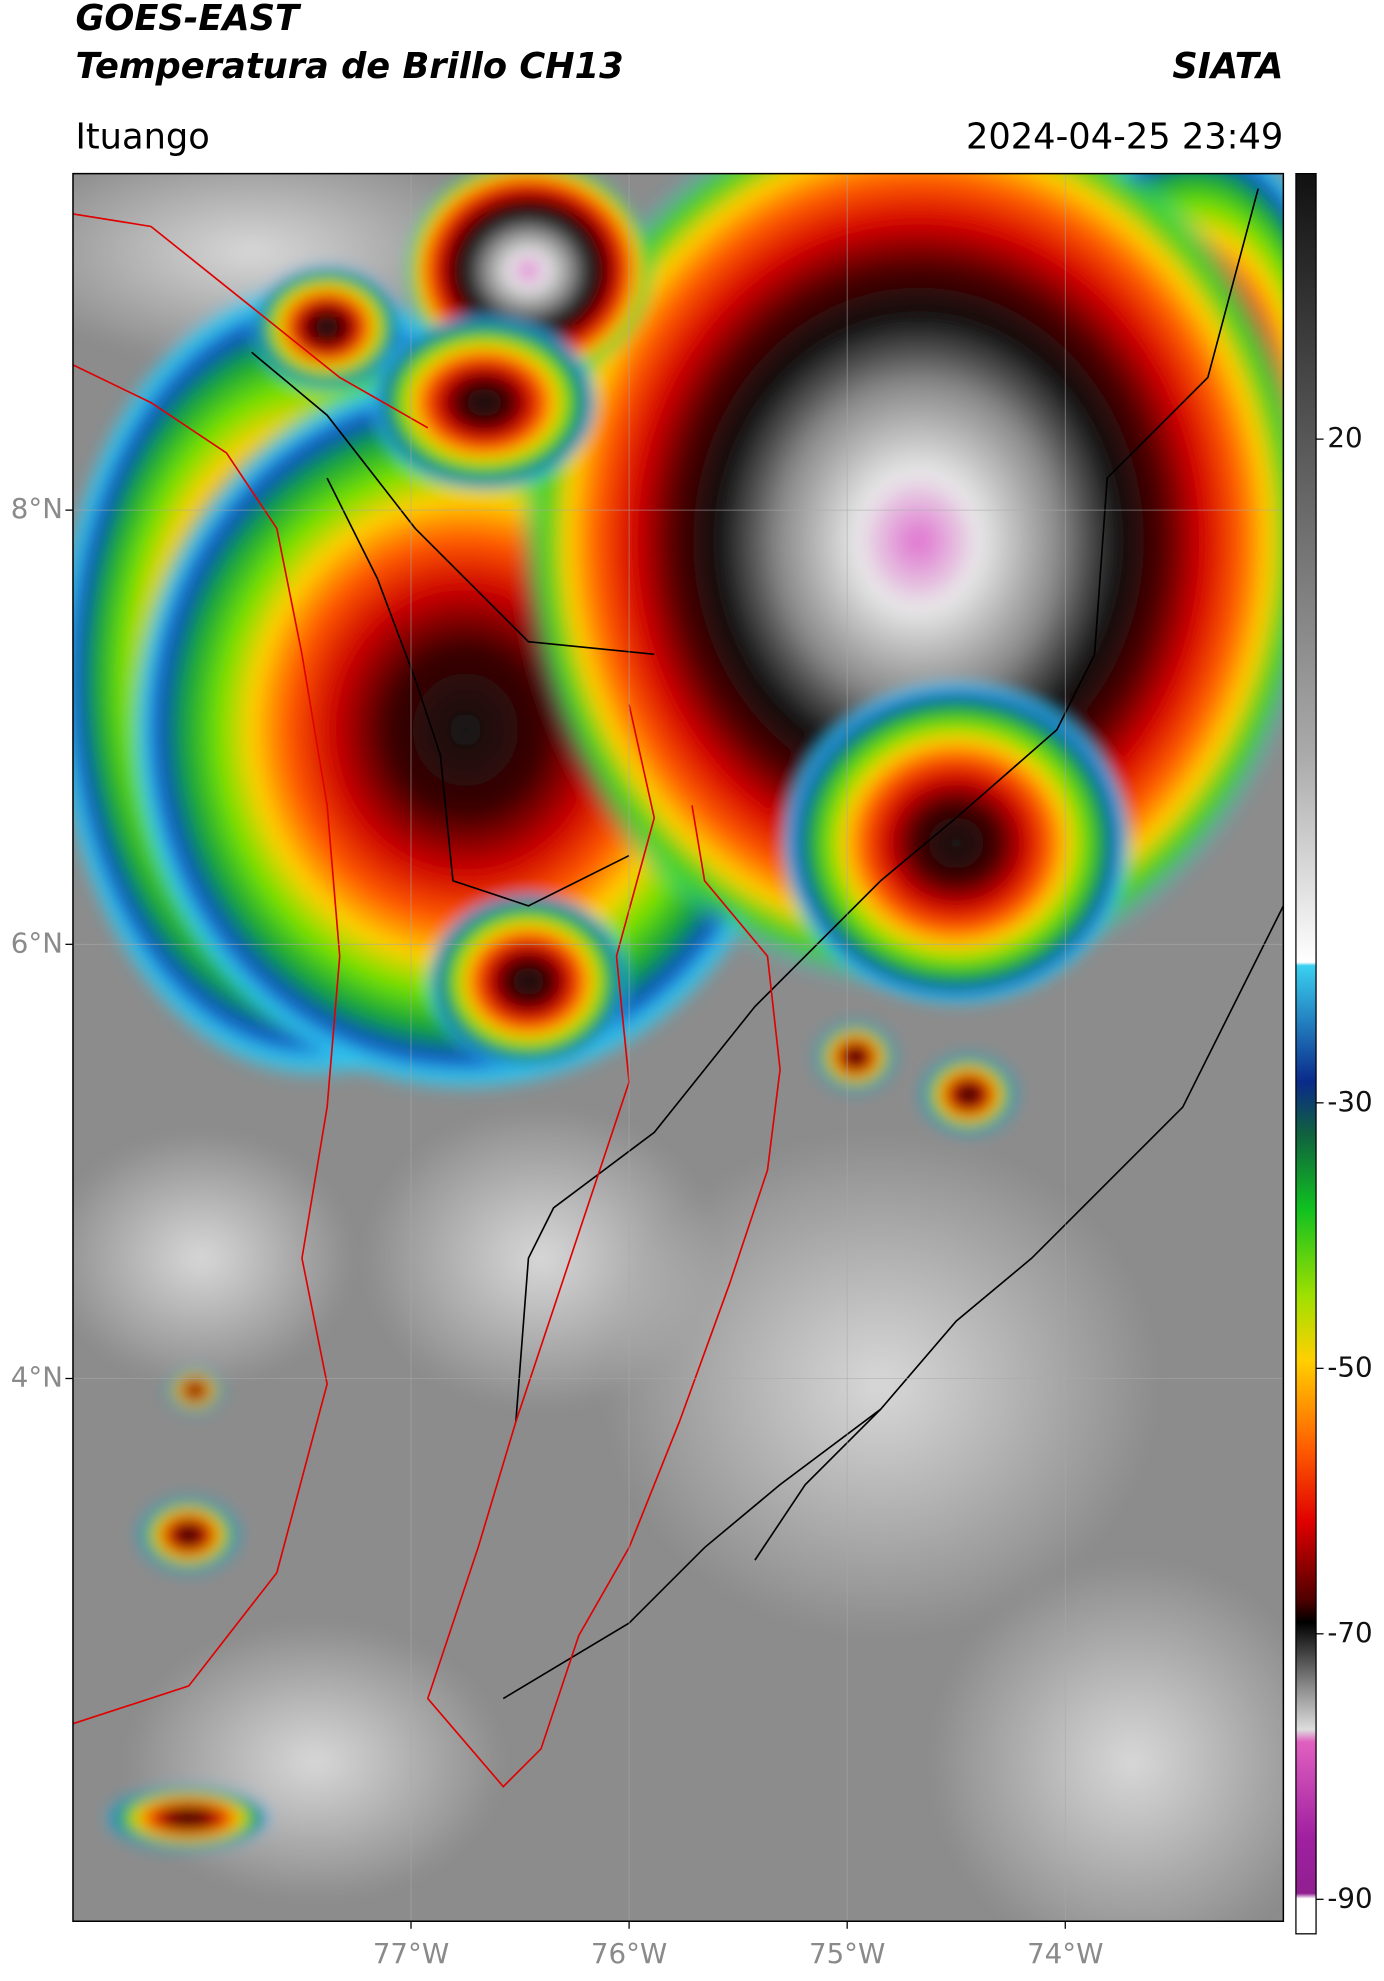 This screenshot has height=1981, width=1384. What do you see at coordinates (629, 1953) in the screenshot?
I see `x-tick-label: 76°W` at bounding box center [629, 1953].